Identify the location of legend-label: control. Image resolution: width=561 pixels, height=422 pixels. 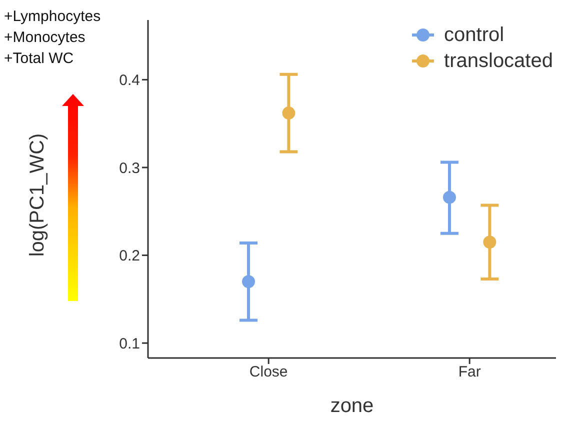
(474, 35).